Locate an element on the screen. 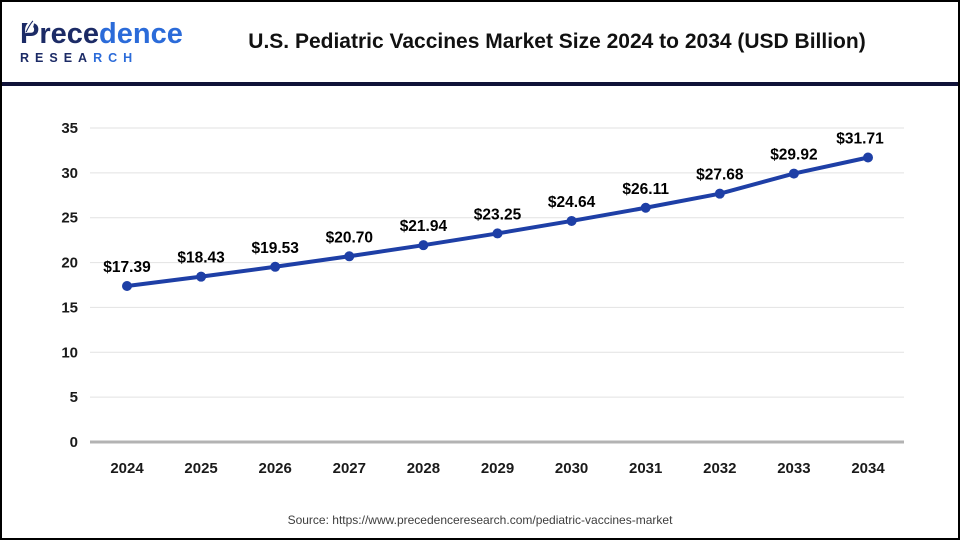 The height and width of the screenshot is (540, 960). data-point-label: $17.39 is located at coordinates (127, 267).